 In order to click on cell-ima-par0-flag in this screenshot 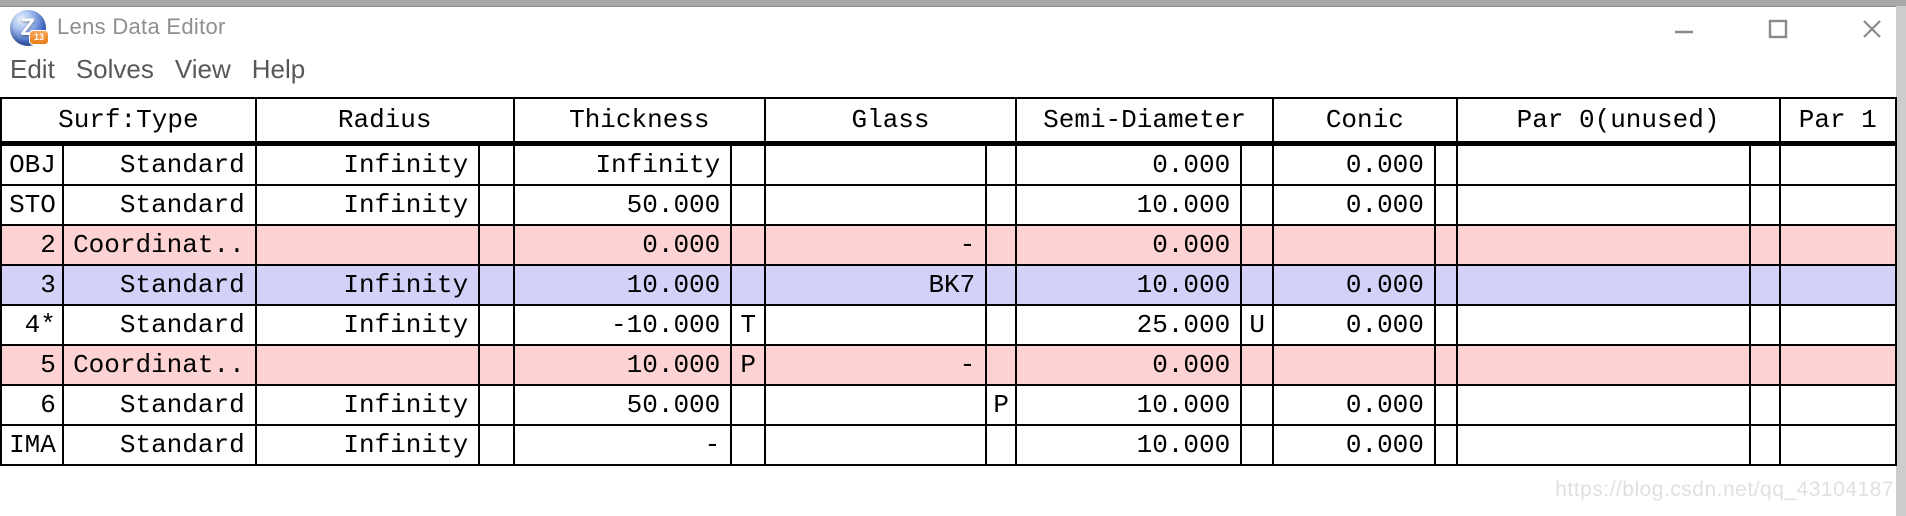, I will do `click(1764, 445)`.